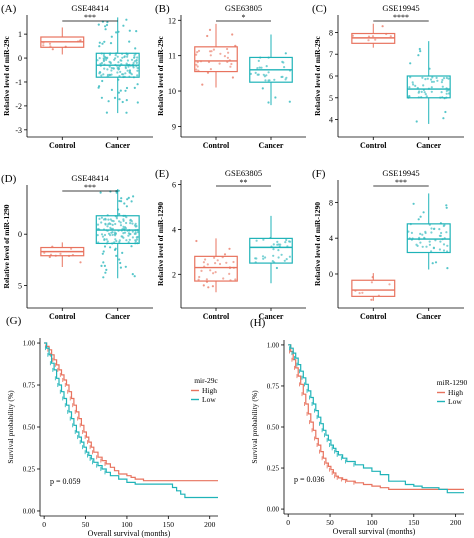  Describe the element at coordinates (174, 184) in the screenshot. I see `y-tick-label: 6` at that location.